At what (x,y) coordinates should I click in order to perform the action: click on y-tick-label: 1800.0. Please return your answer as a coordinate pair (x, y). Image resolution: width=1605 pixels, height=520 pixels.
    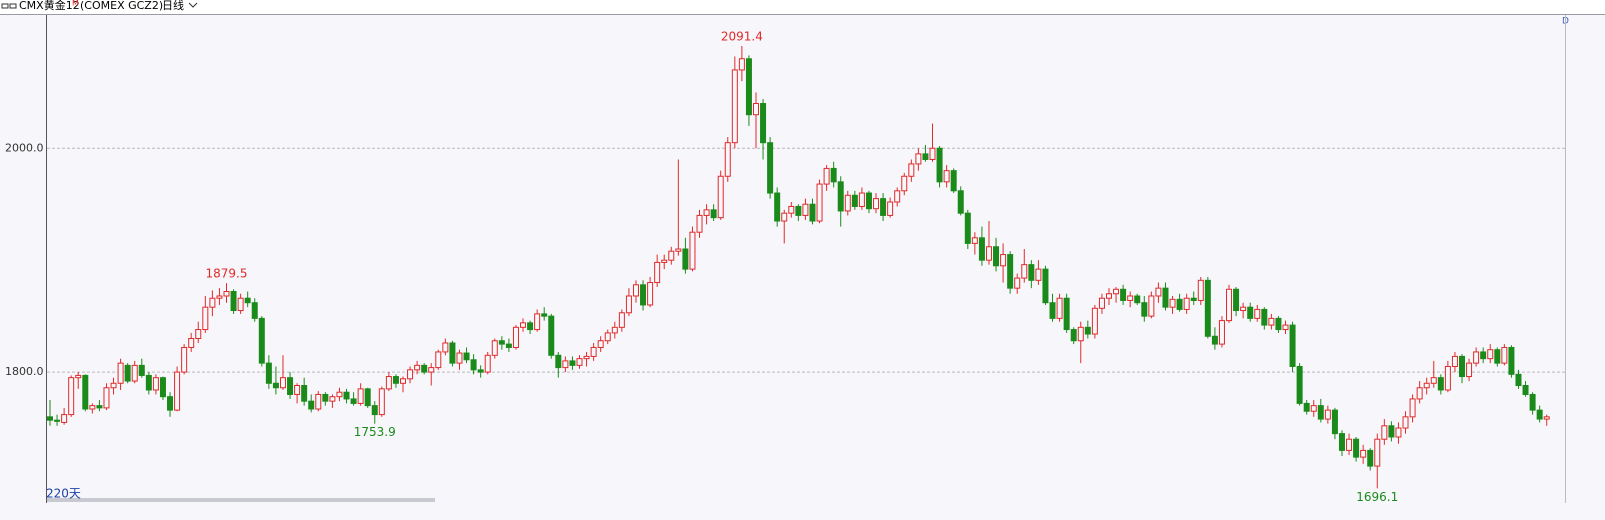
    Looking at the image, I should click on (24, 371).